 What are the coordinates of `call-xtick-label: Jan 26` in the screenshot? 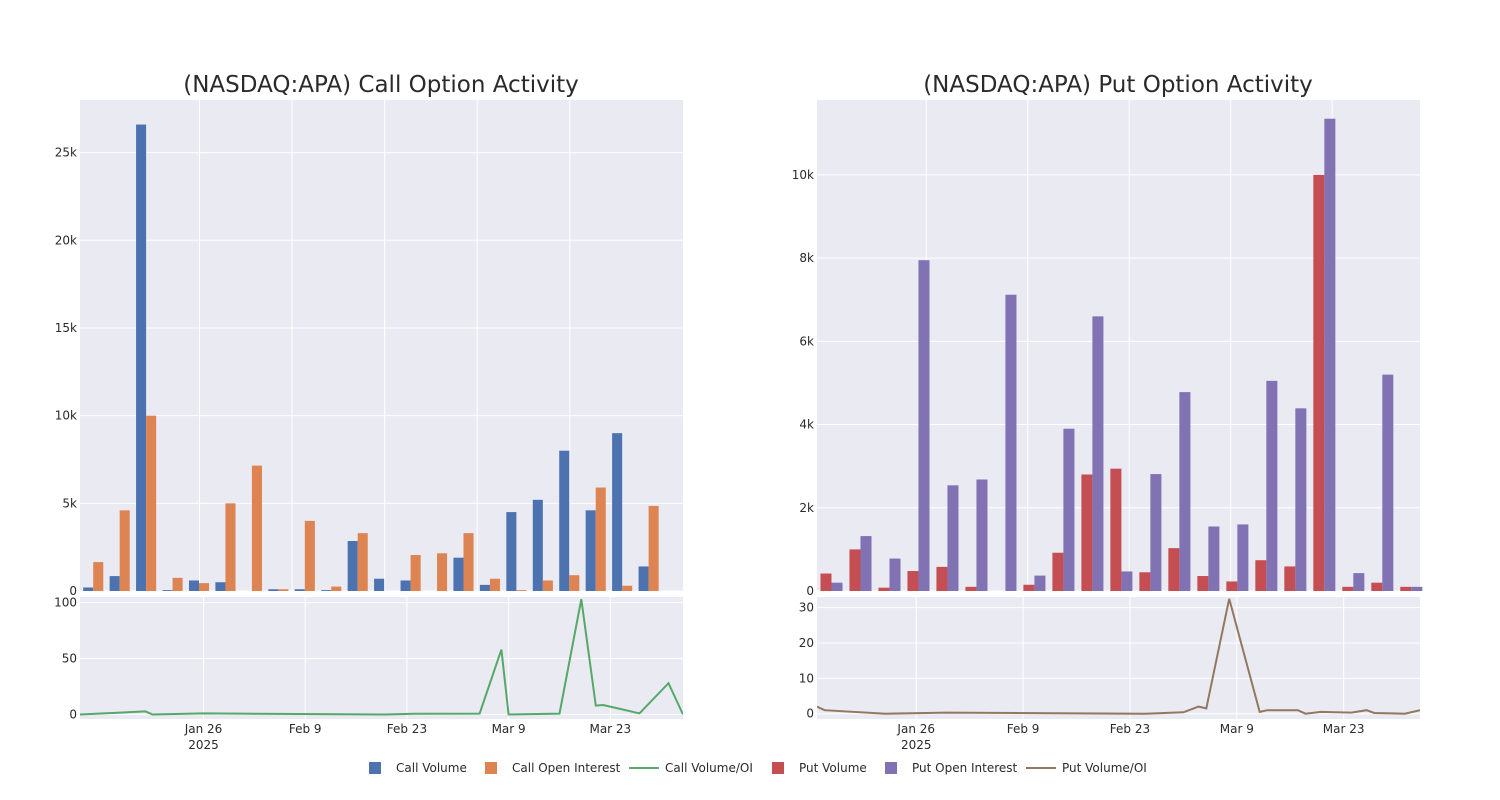 It's located at (203, 729).